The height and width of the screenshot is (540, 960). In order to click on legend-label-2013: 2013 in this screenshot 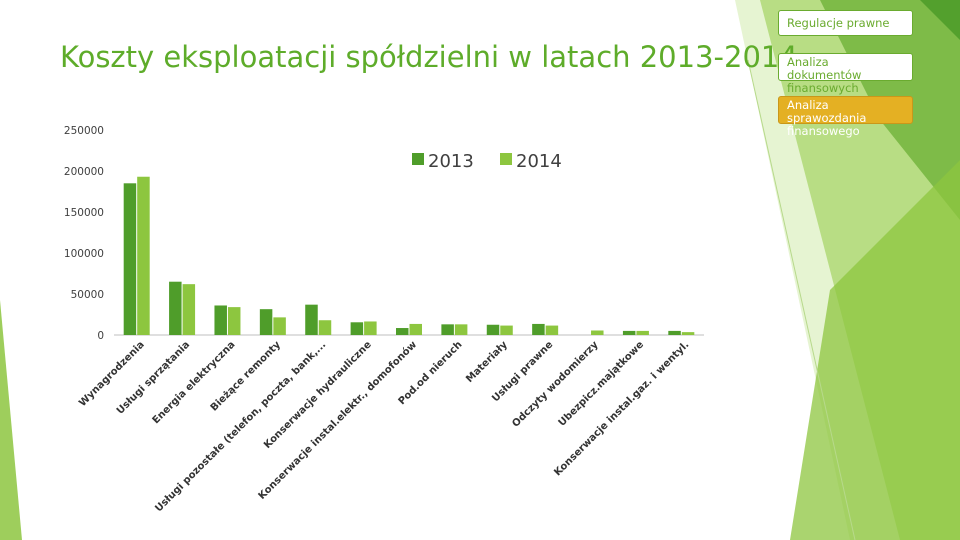, I will do `click(451, 161)`.